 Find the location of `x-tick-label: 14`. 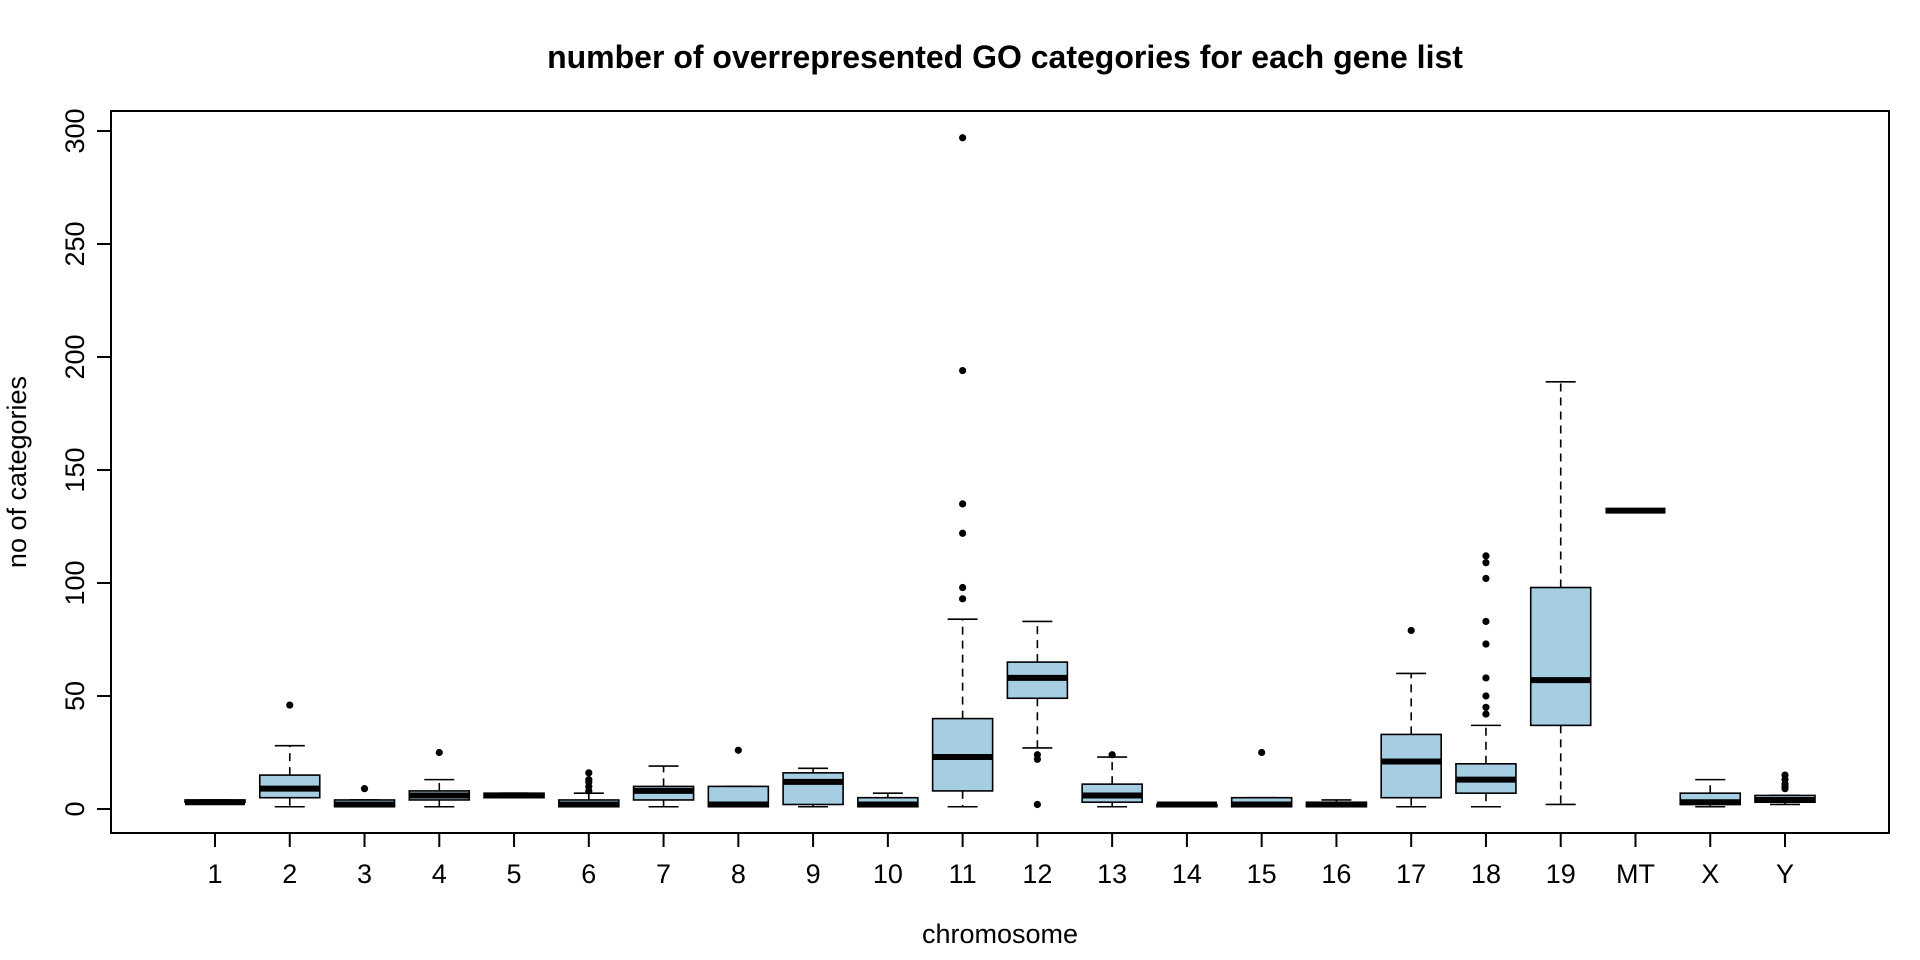

x-tick-label: 14 is located at coordinates (1187, 874).